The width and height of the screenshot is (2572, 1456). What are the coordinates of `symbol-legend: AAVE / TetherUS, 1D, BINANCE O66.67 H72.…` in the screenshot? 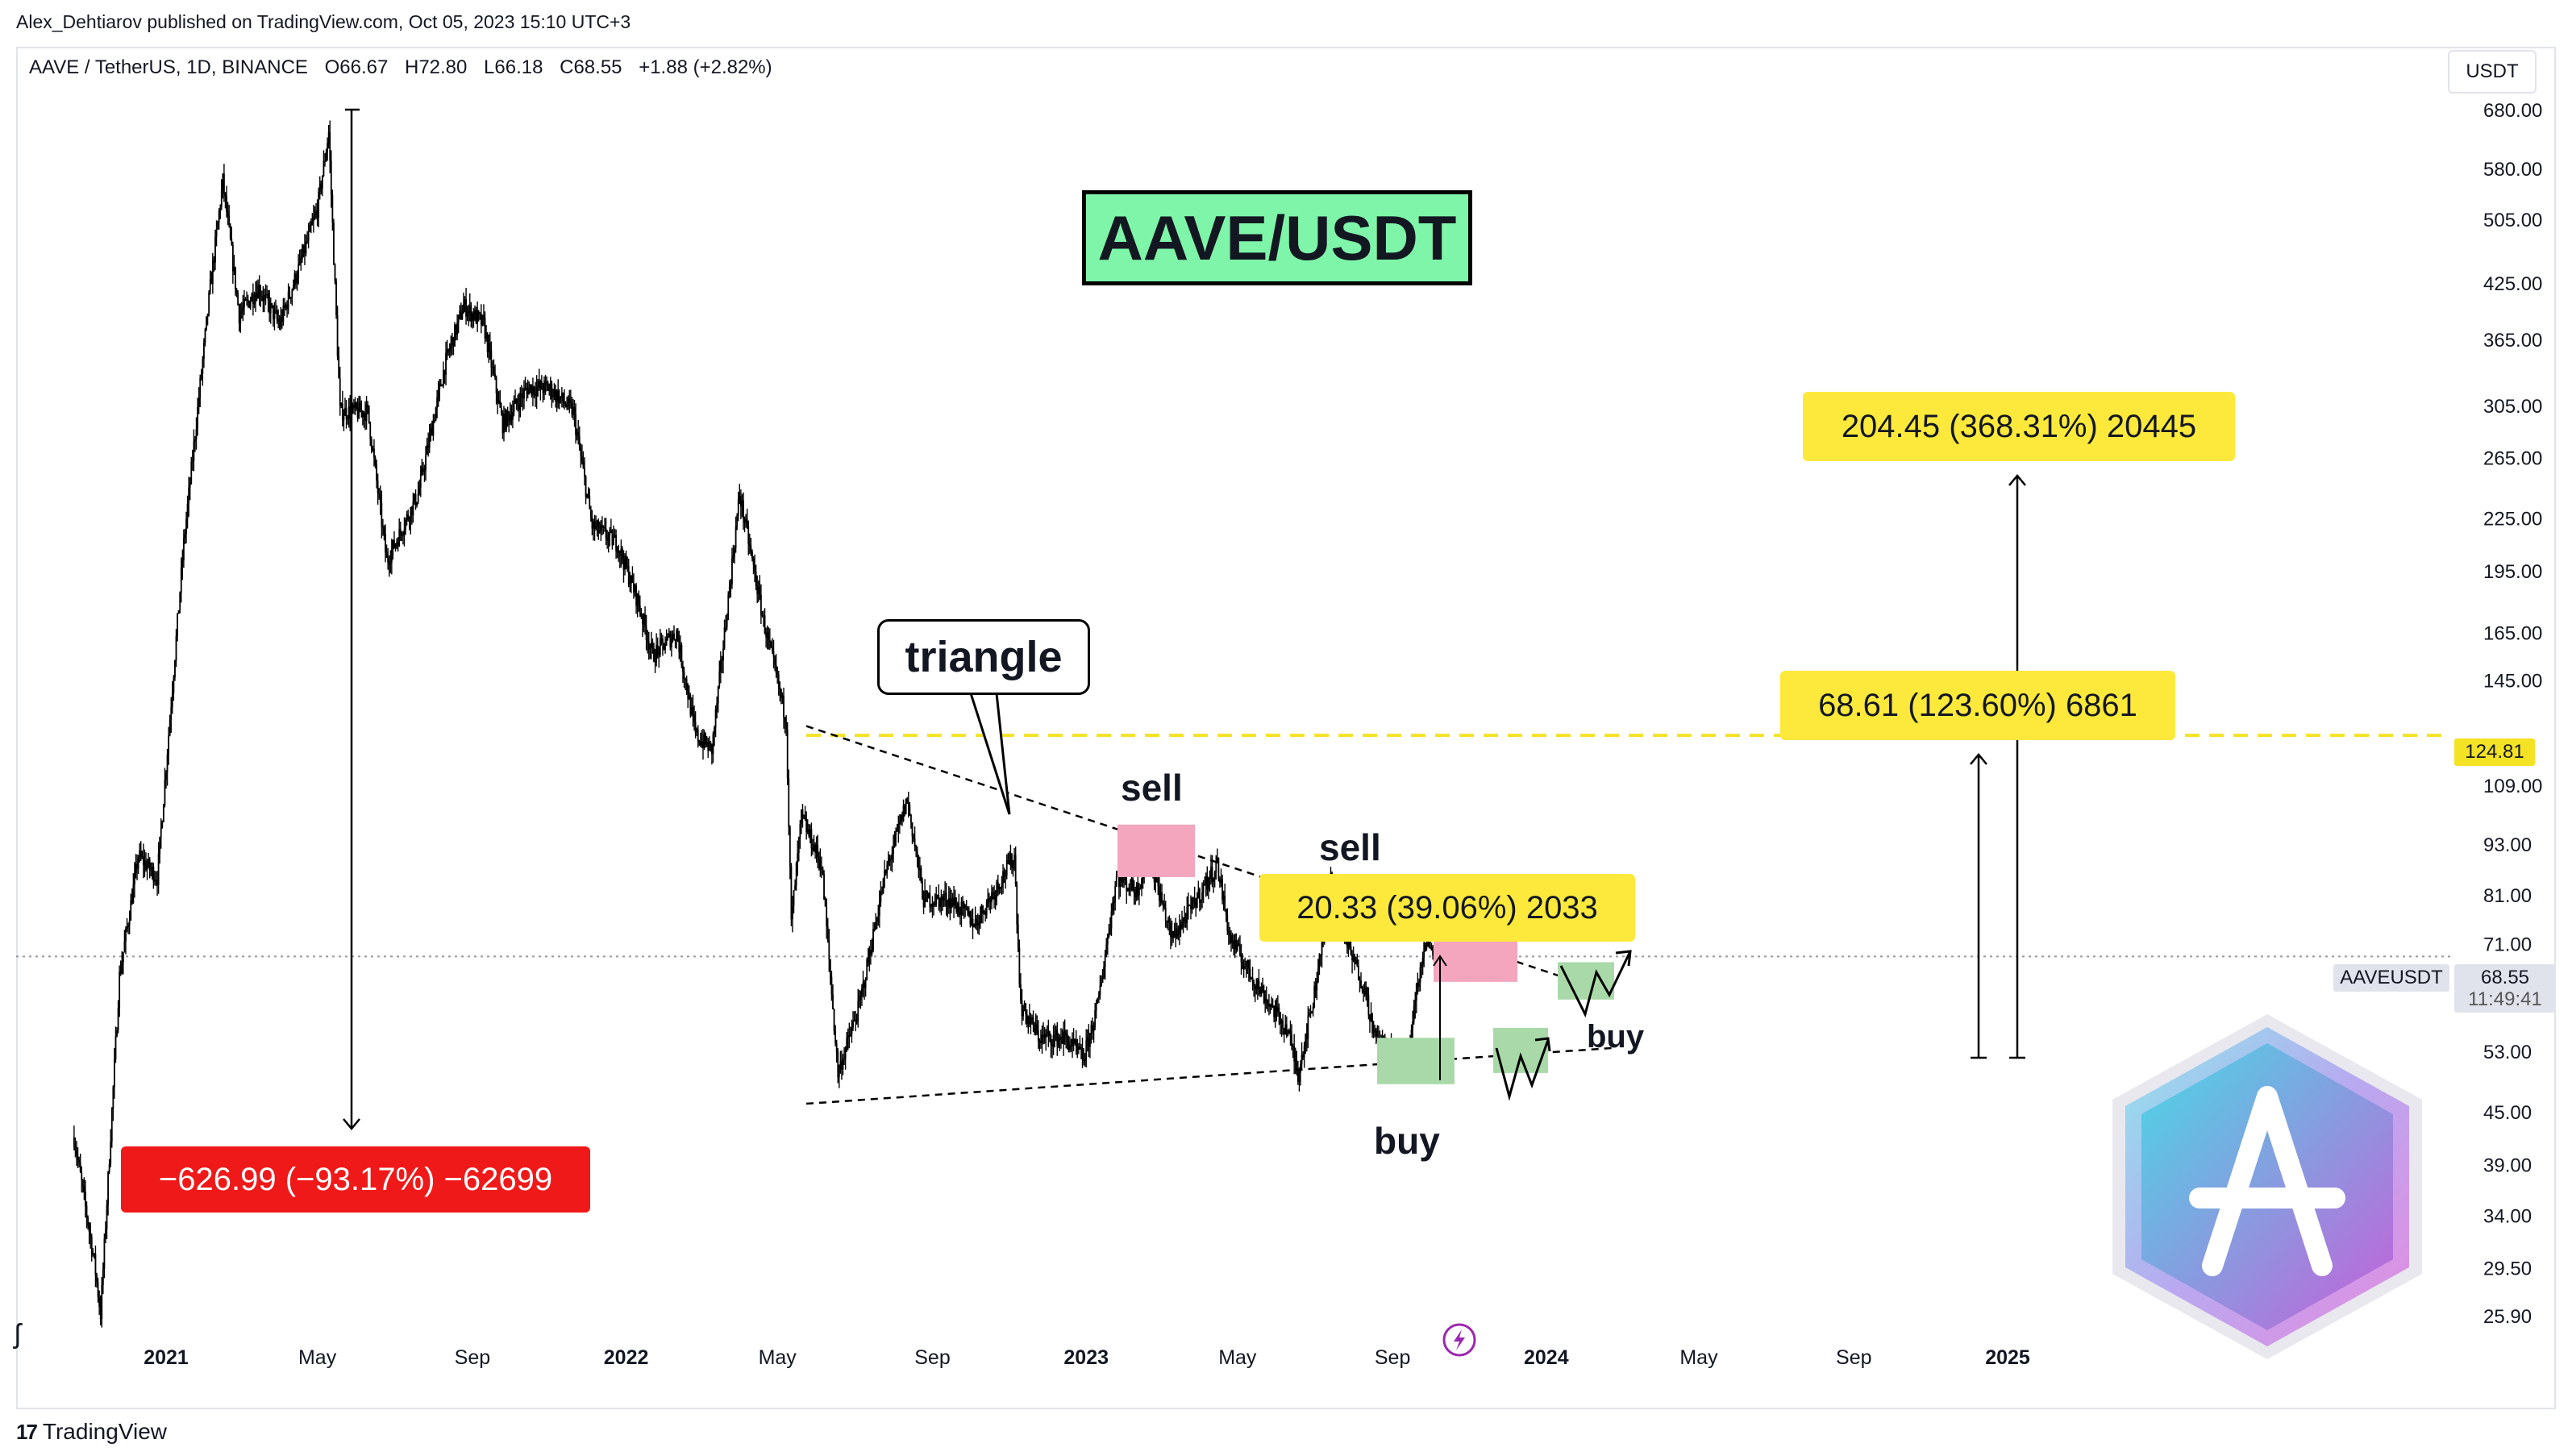 It's located at (406, 67).